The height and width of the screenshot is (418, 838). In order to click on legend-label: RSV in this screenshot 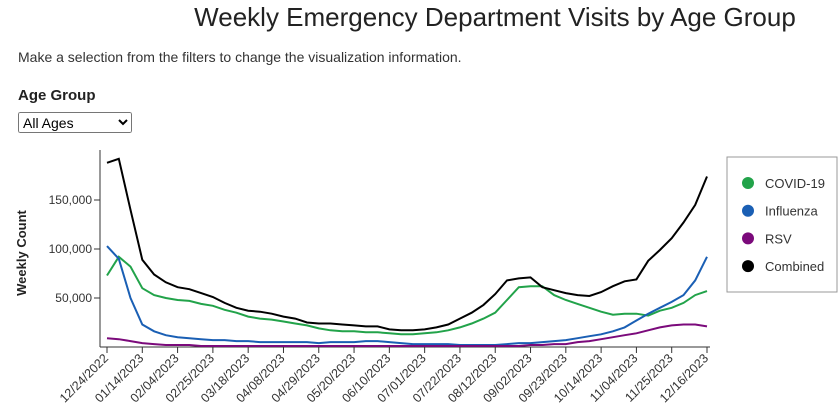, I will do `click(778, 238)`.